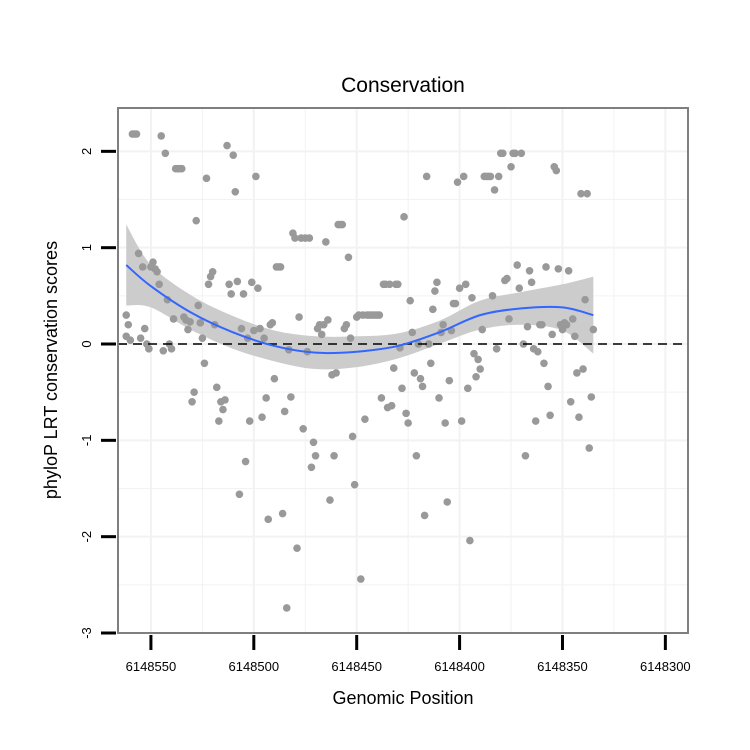 The width and height of the screenshot is (750, 750). Describe the element at coordinates (359, 309) in the screenshot. I see `smooth-fit-line` at that location.